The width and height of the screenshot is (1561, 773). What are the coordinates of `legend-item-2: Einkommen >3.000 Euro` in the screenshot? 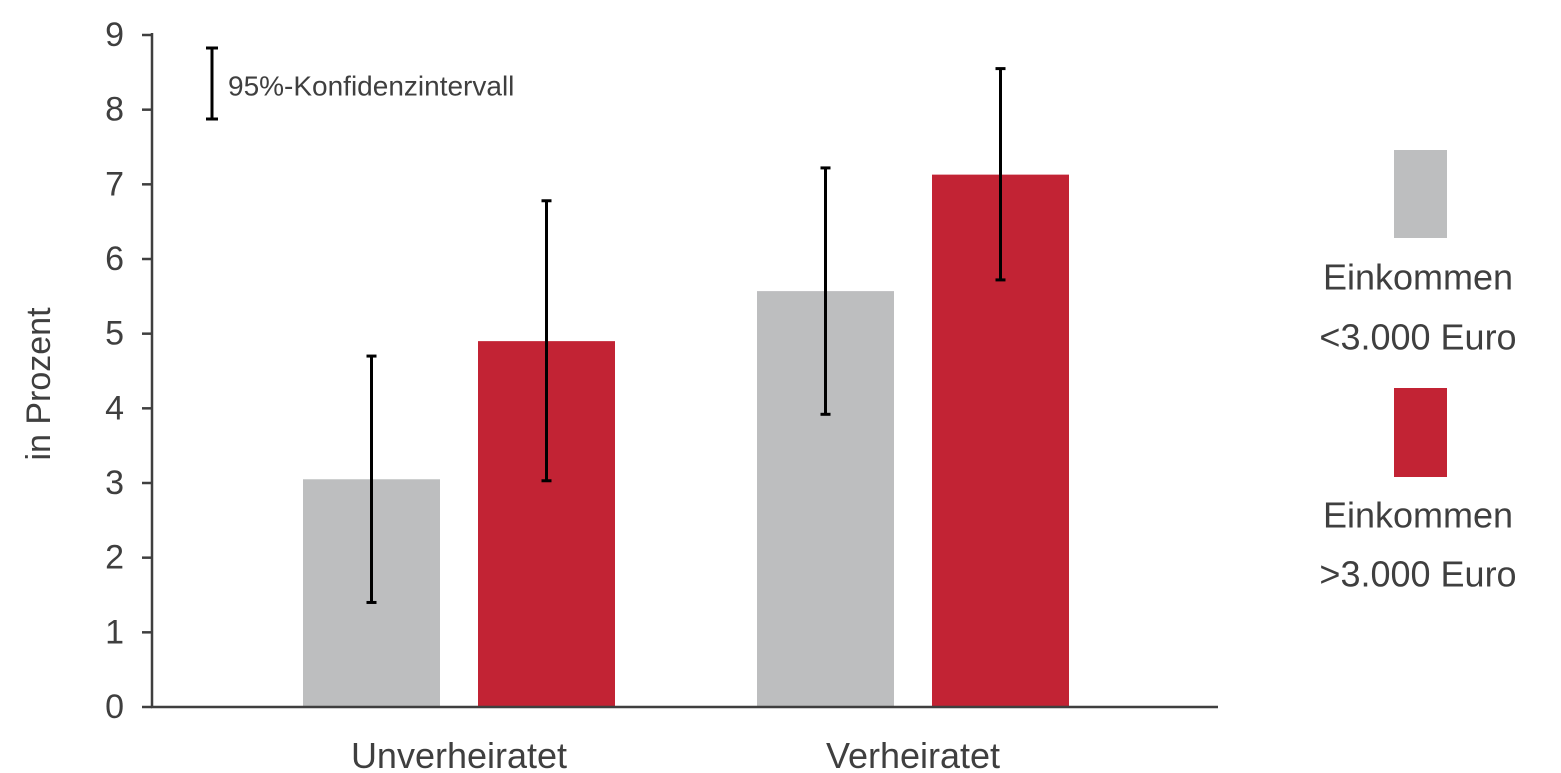 It's located at (1418, 491).